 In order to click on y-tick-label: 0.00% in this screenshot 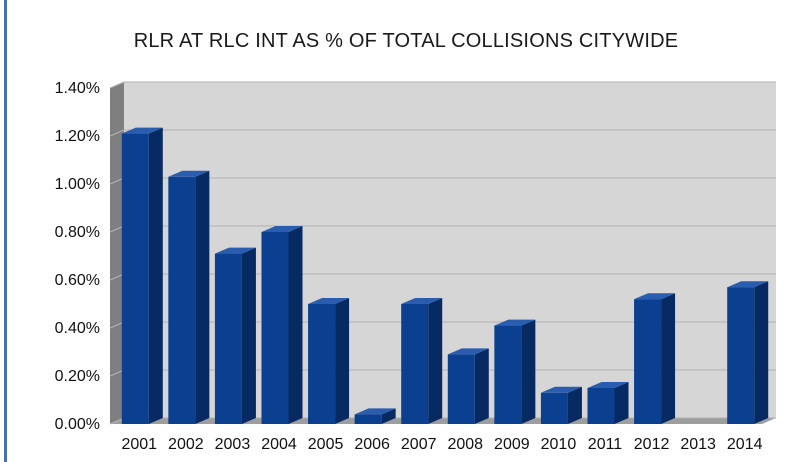, I will do `click(77, 424)`.